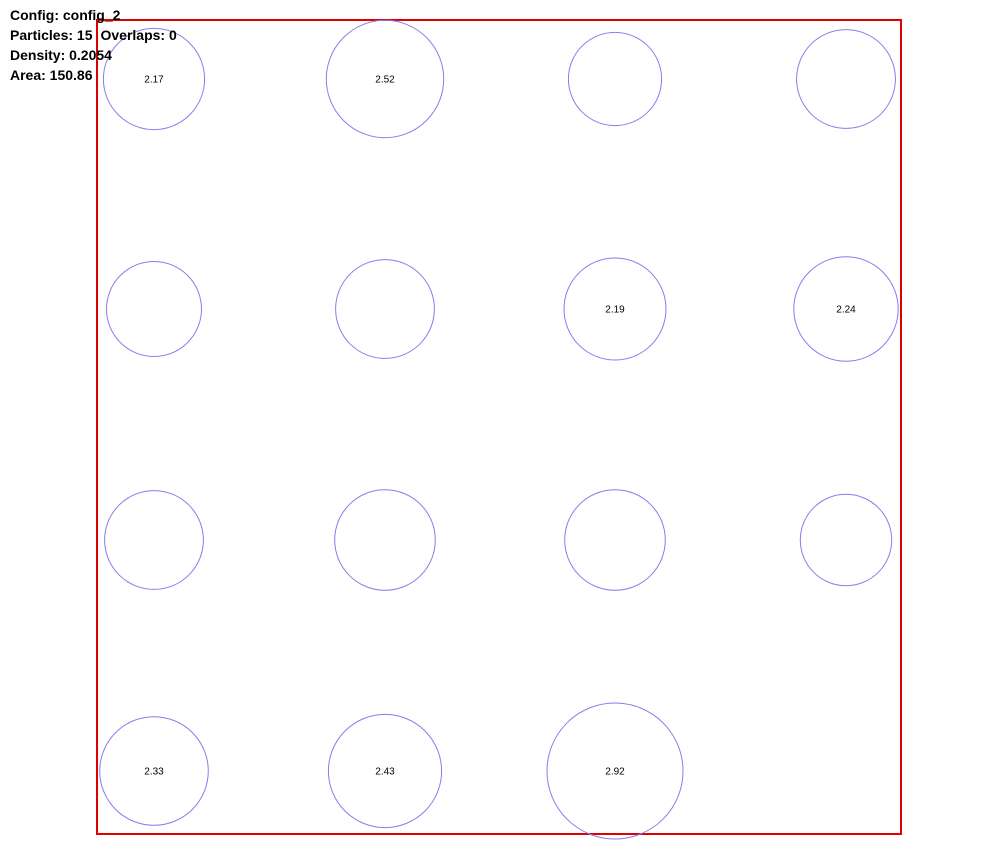 The width and height of the screenshot is (1000, 855). What do you see at coordinates (61, 55) in the screenshot?
I see `density-label: Density: 0.2054` at bounding box center [61, 55].